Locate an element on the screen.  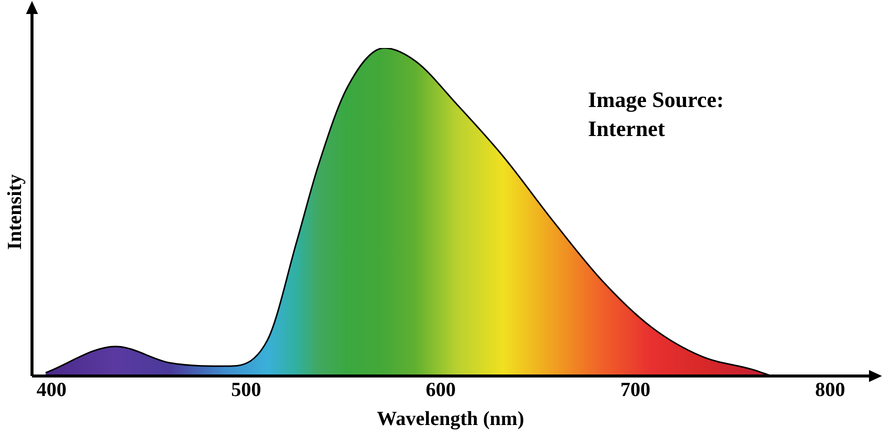
x-axis-title: Wavelength (nm) is located at coordinates (450, 419).